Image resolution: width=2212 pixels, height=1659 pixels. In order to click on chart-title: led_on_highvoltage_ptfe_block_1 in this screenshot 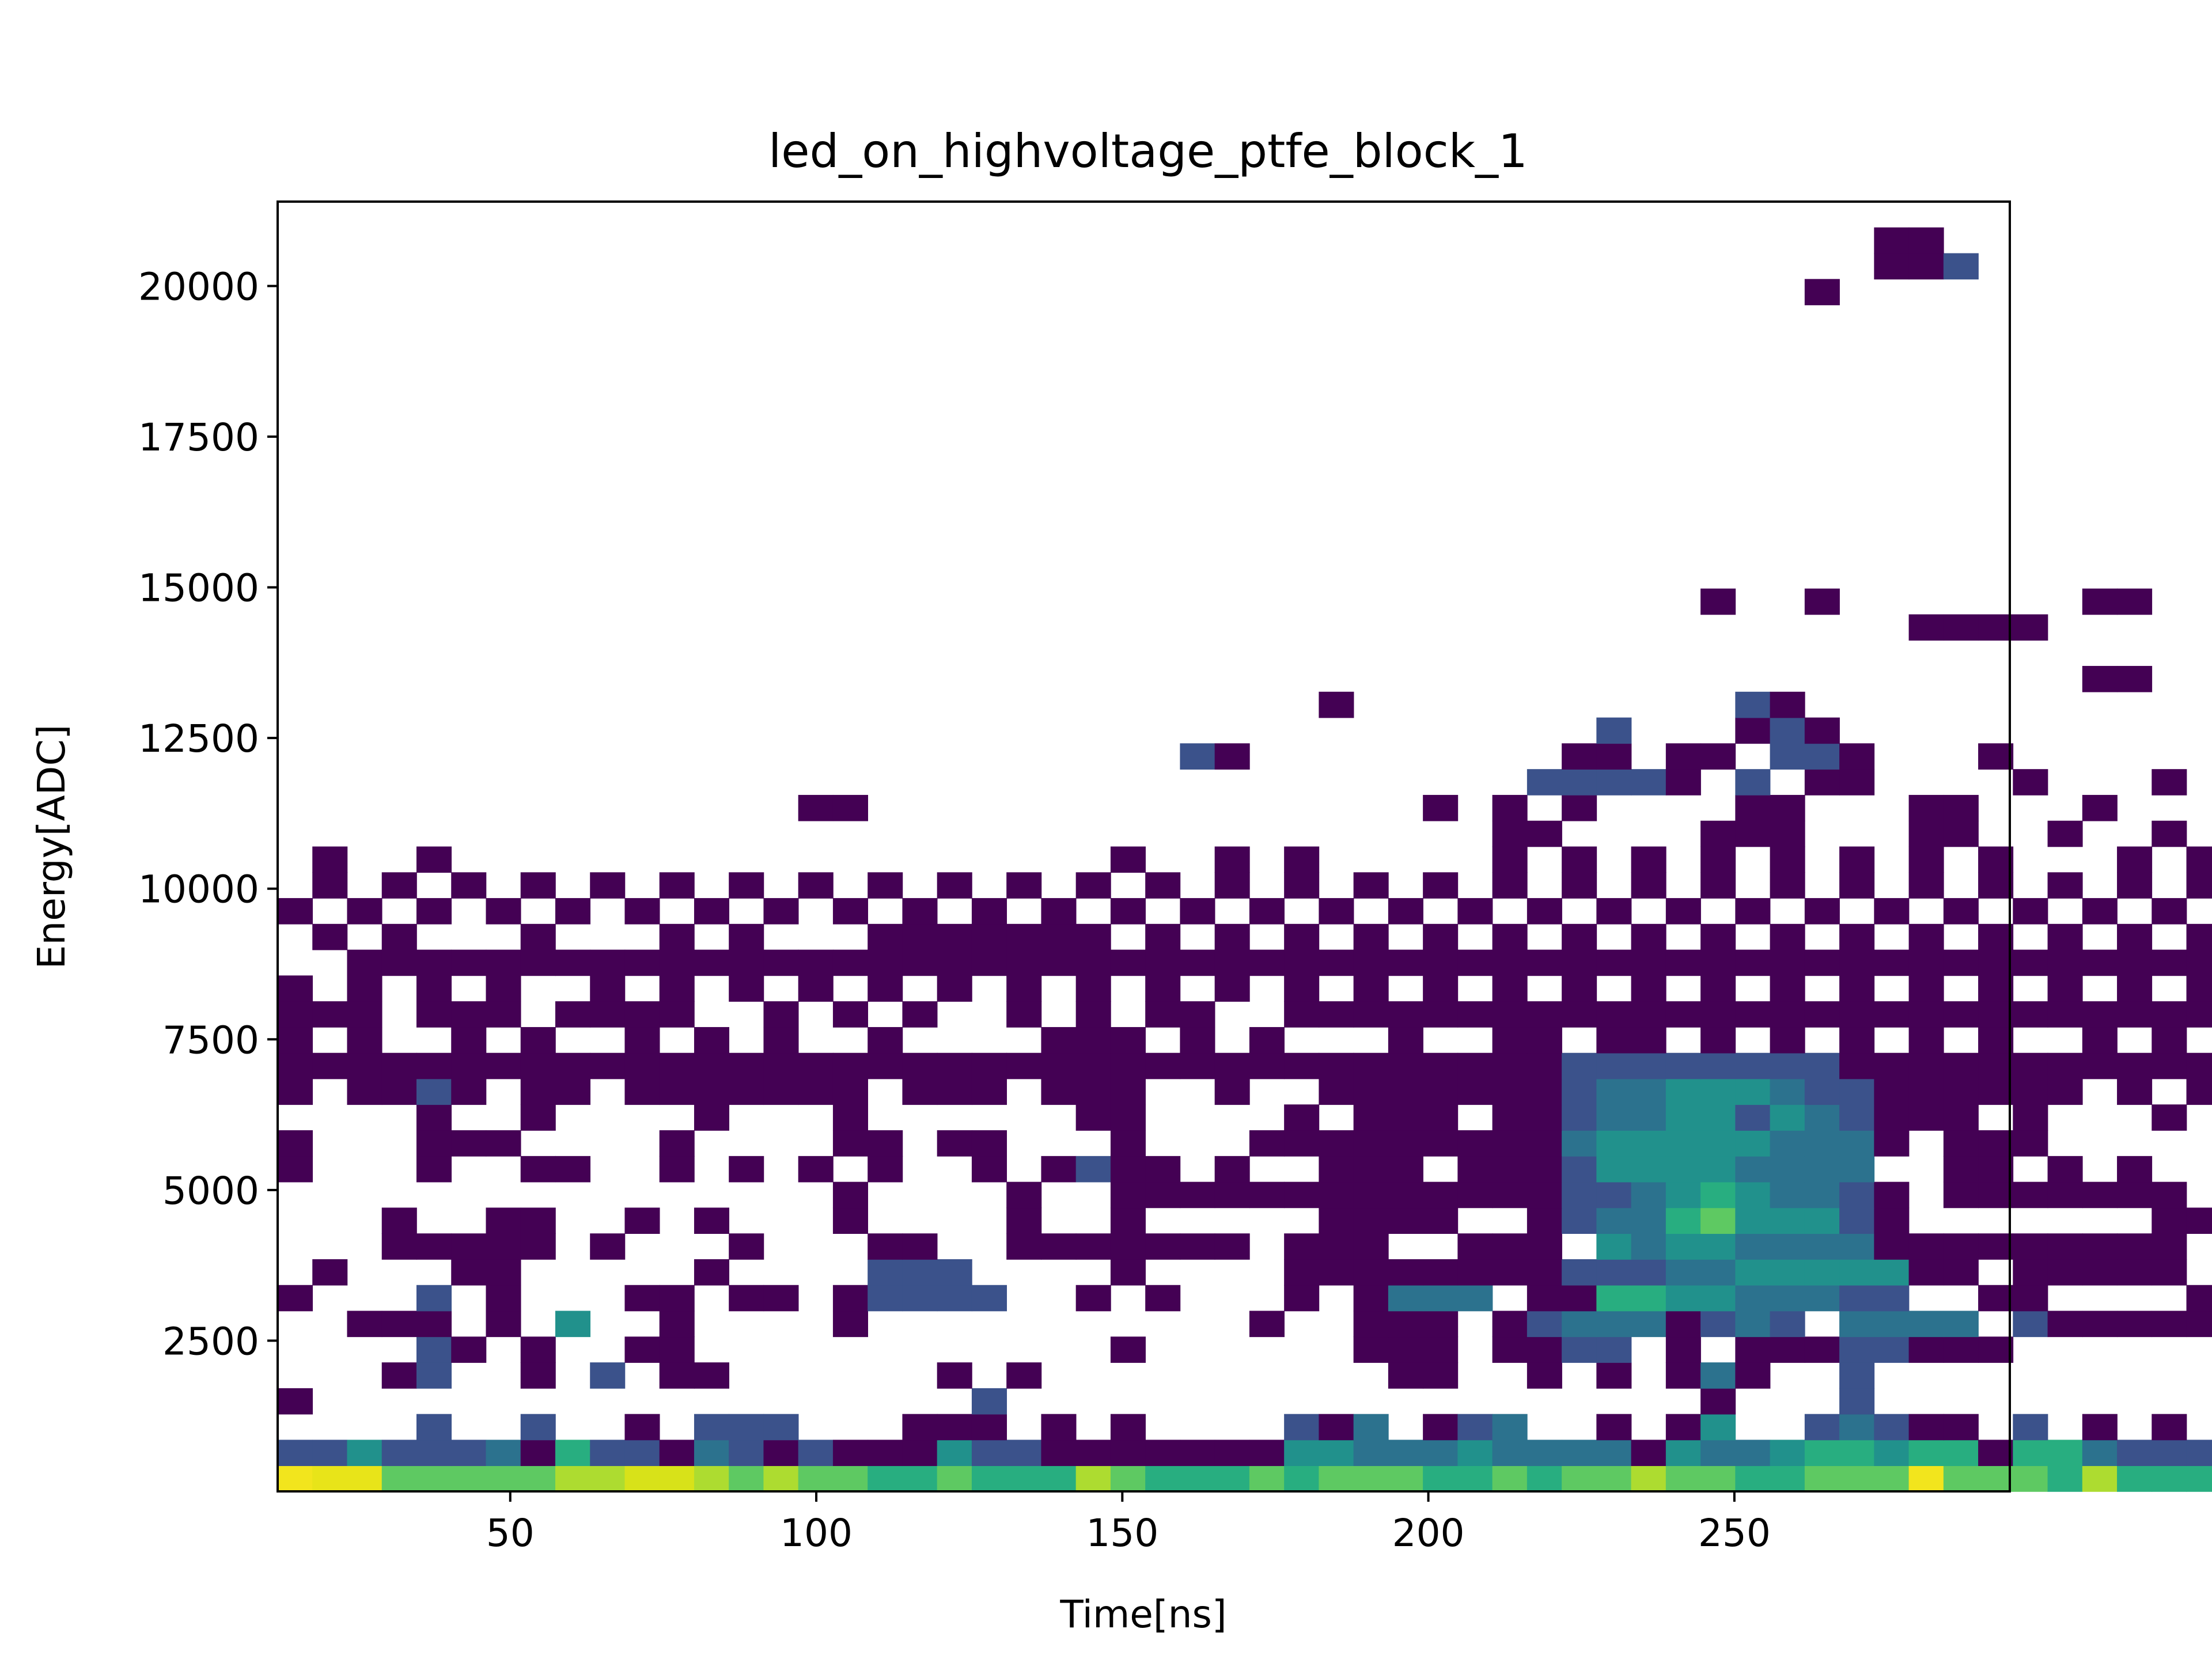, I will do `click(1148, 151)`.